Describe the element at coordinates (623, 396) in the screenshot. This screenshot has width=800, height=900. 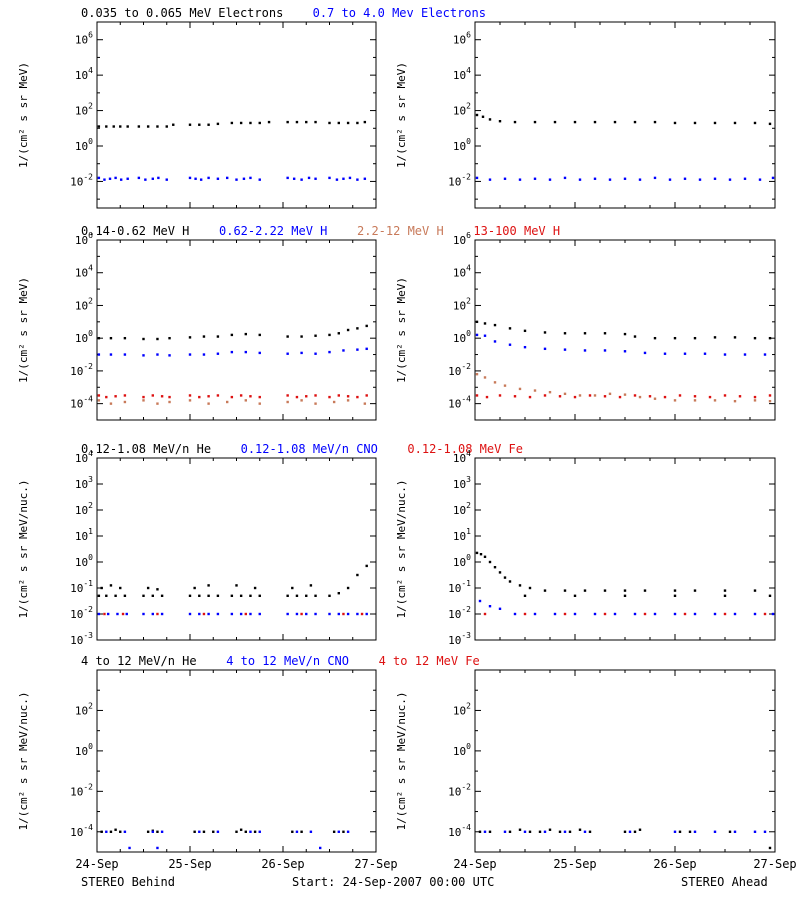
I see `series-13-100-mev-h` at that location.